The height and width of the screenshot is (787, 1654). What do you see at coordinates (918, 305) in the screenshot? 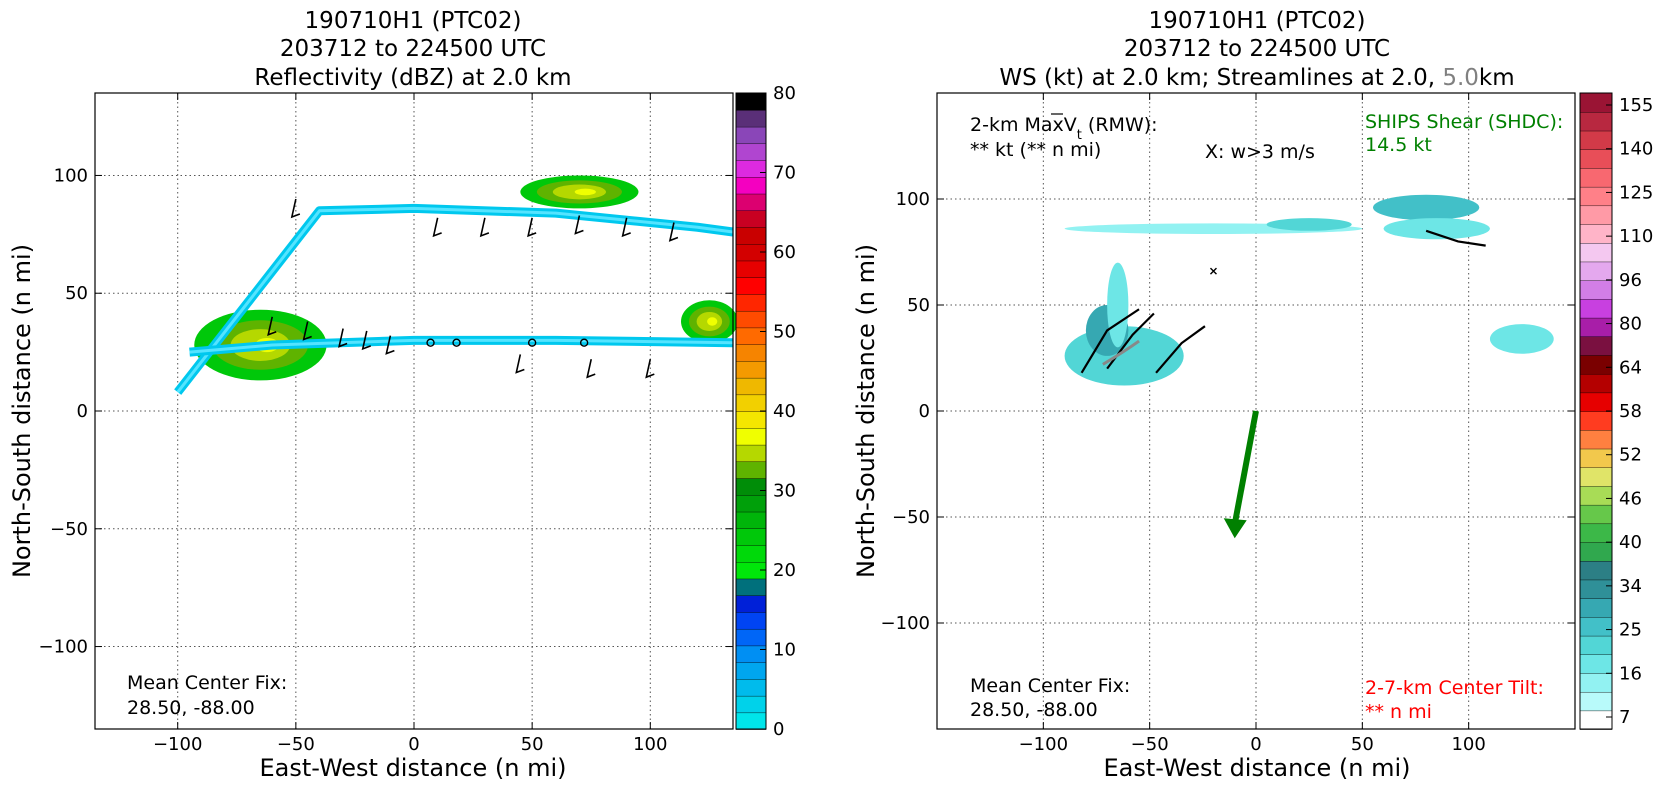
I see `right-y-tick-label: 50` at bounding box center [918, 305].